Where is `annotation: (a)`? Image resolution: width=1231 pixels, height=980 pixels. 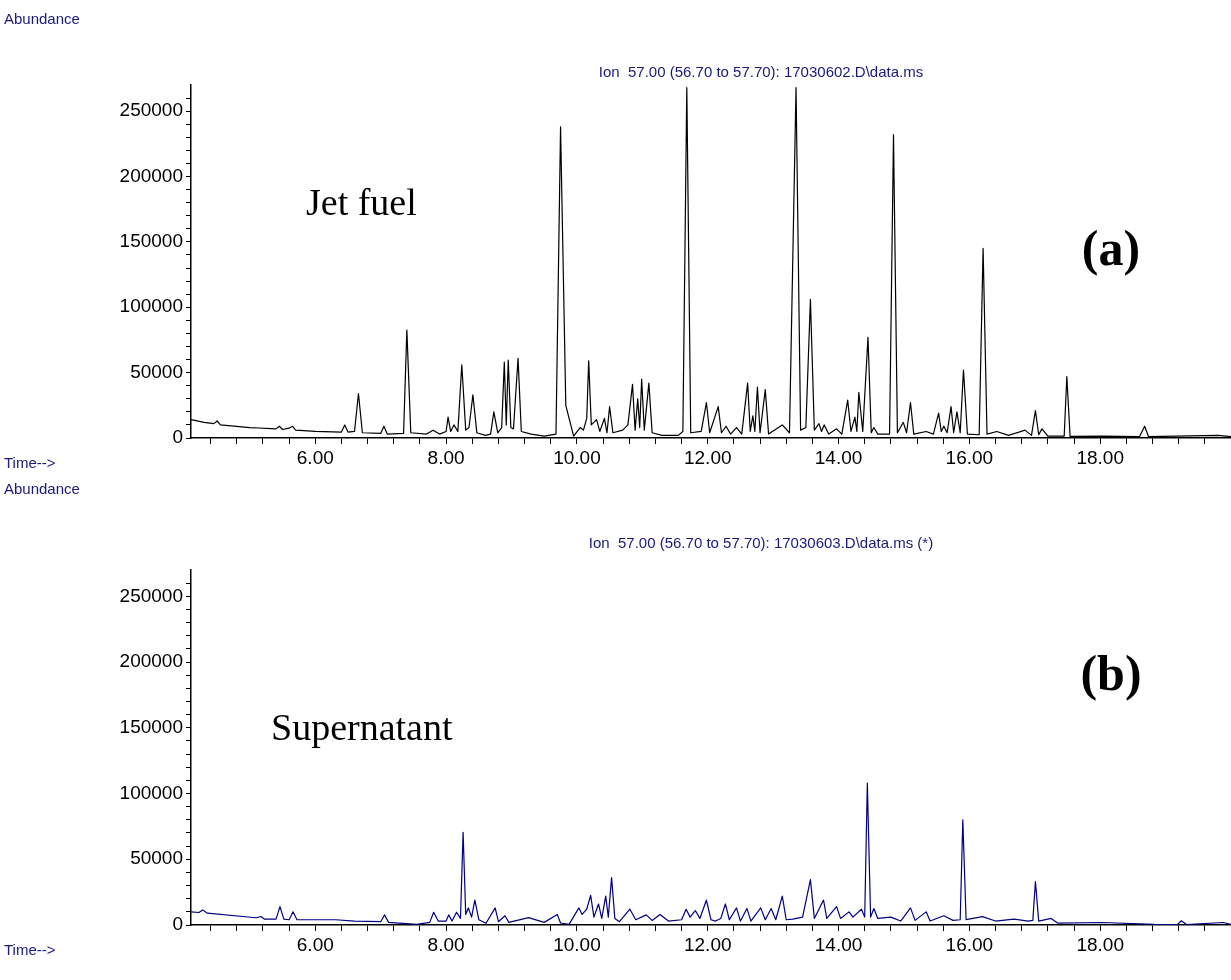
annotation: (a) is located at coordinates (1111, 248).